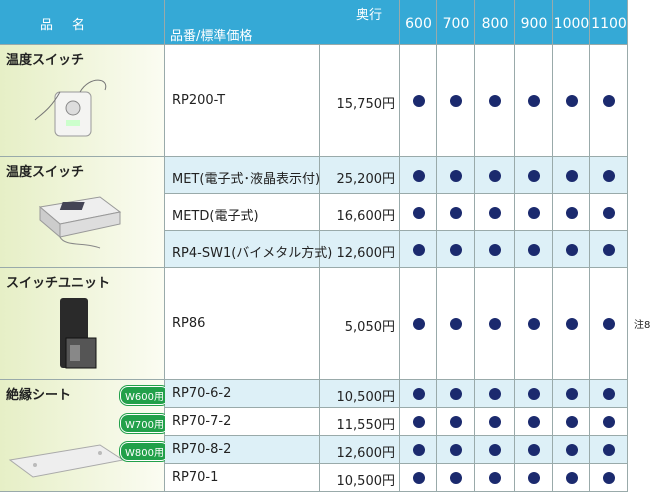 Image resolution: width=652 pixels, height=492 pixels. I want to click on header-depth-label: 奥行, so click(369, 15).